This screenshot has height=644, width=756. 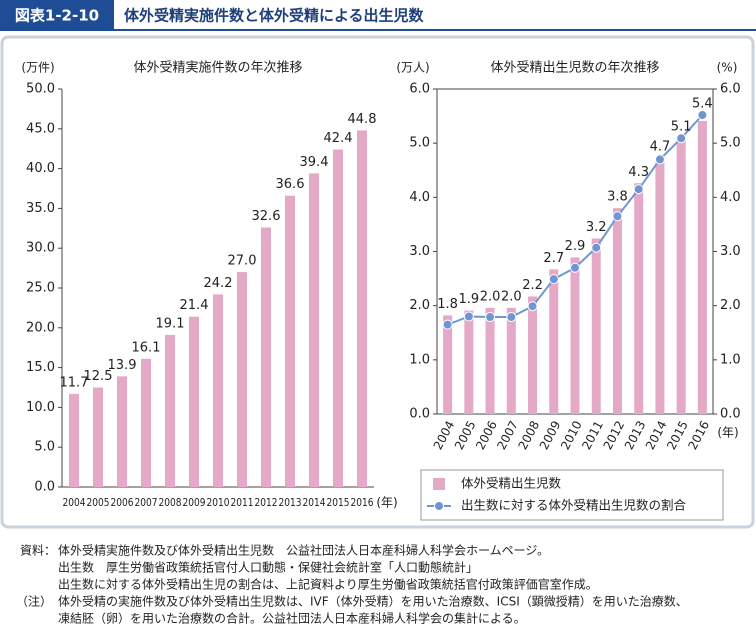 What do you see at coordinates (572, 495) in the screenshot?
I see `legend-box` at bounding box center [572, 495].